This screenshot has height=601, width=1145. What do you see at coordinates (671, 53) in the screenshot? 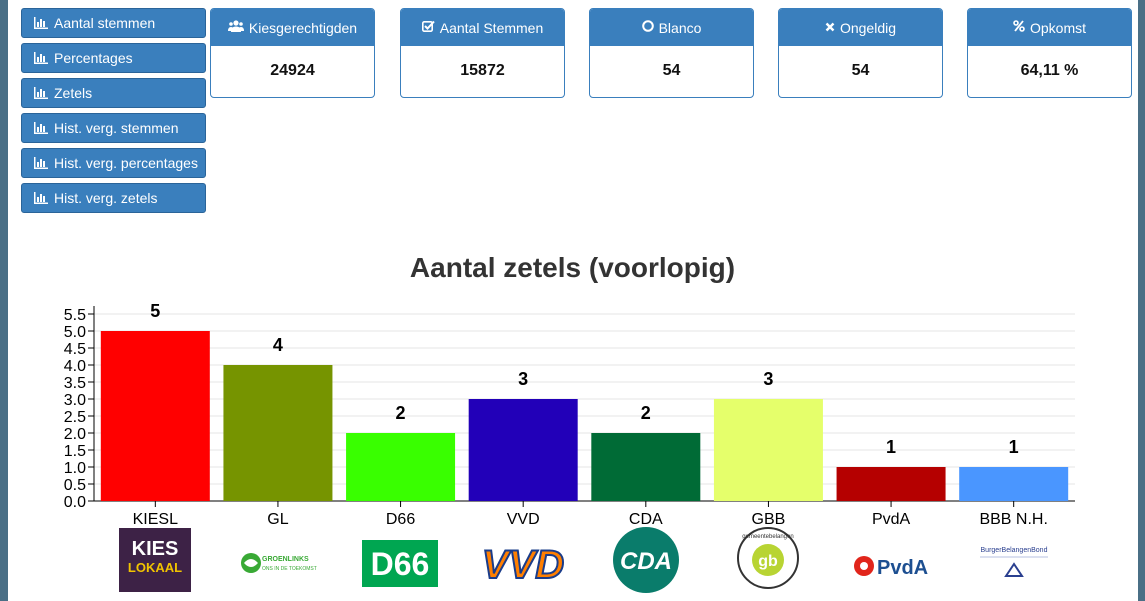
I see `stat-card-blanco: Blanco 54` at bounding box center [671, 53].